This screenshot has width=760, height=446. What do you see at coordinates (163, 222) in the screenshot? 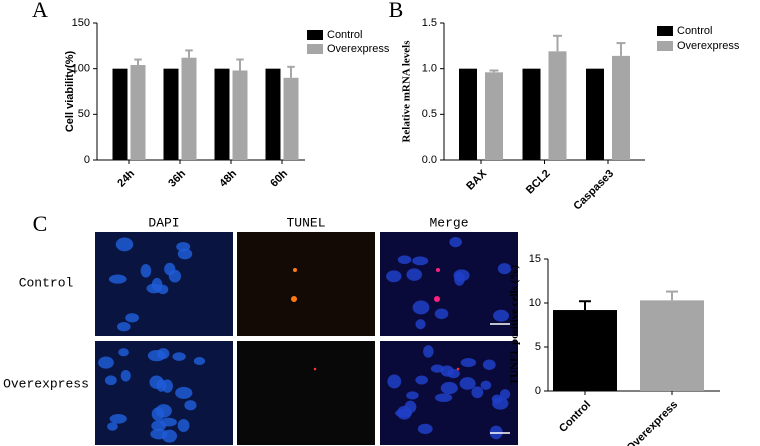
I see `column-label: DAPI` at bounding box center [163, 222].